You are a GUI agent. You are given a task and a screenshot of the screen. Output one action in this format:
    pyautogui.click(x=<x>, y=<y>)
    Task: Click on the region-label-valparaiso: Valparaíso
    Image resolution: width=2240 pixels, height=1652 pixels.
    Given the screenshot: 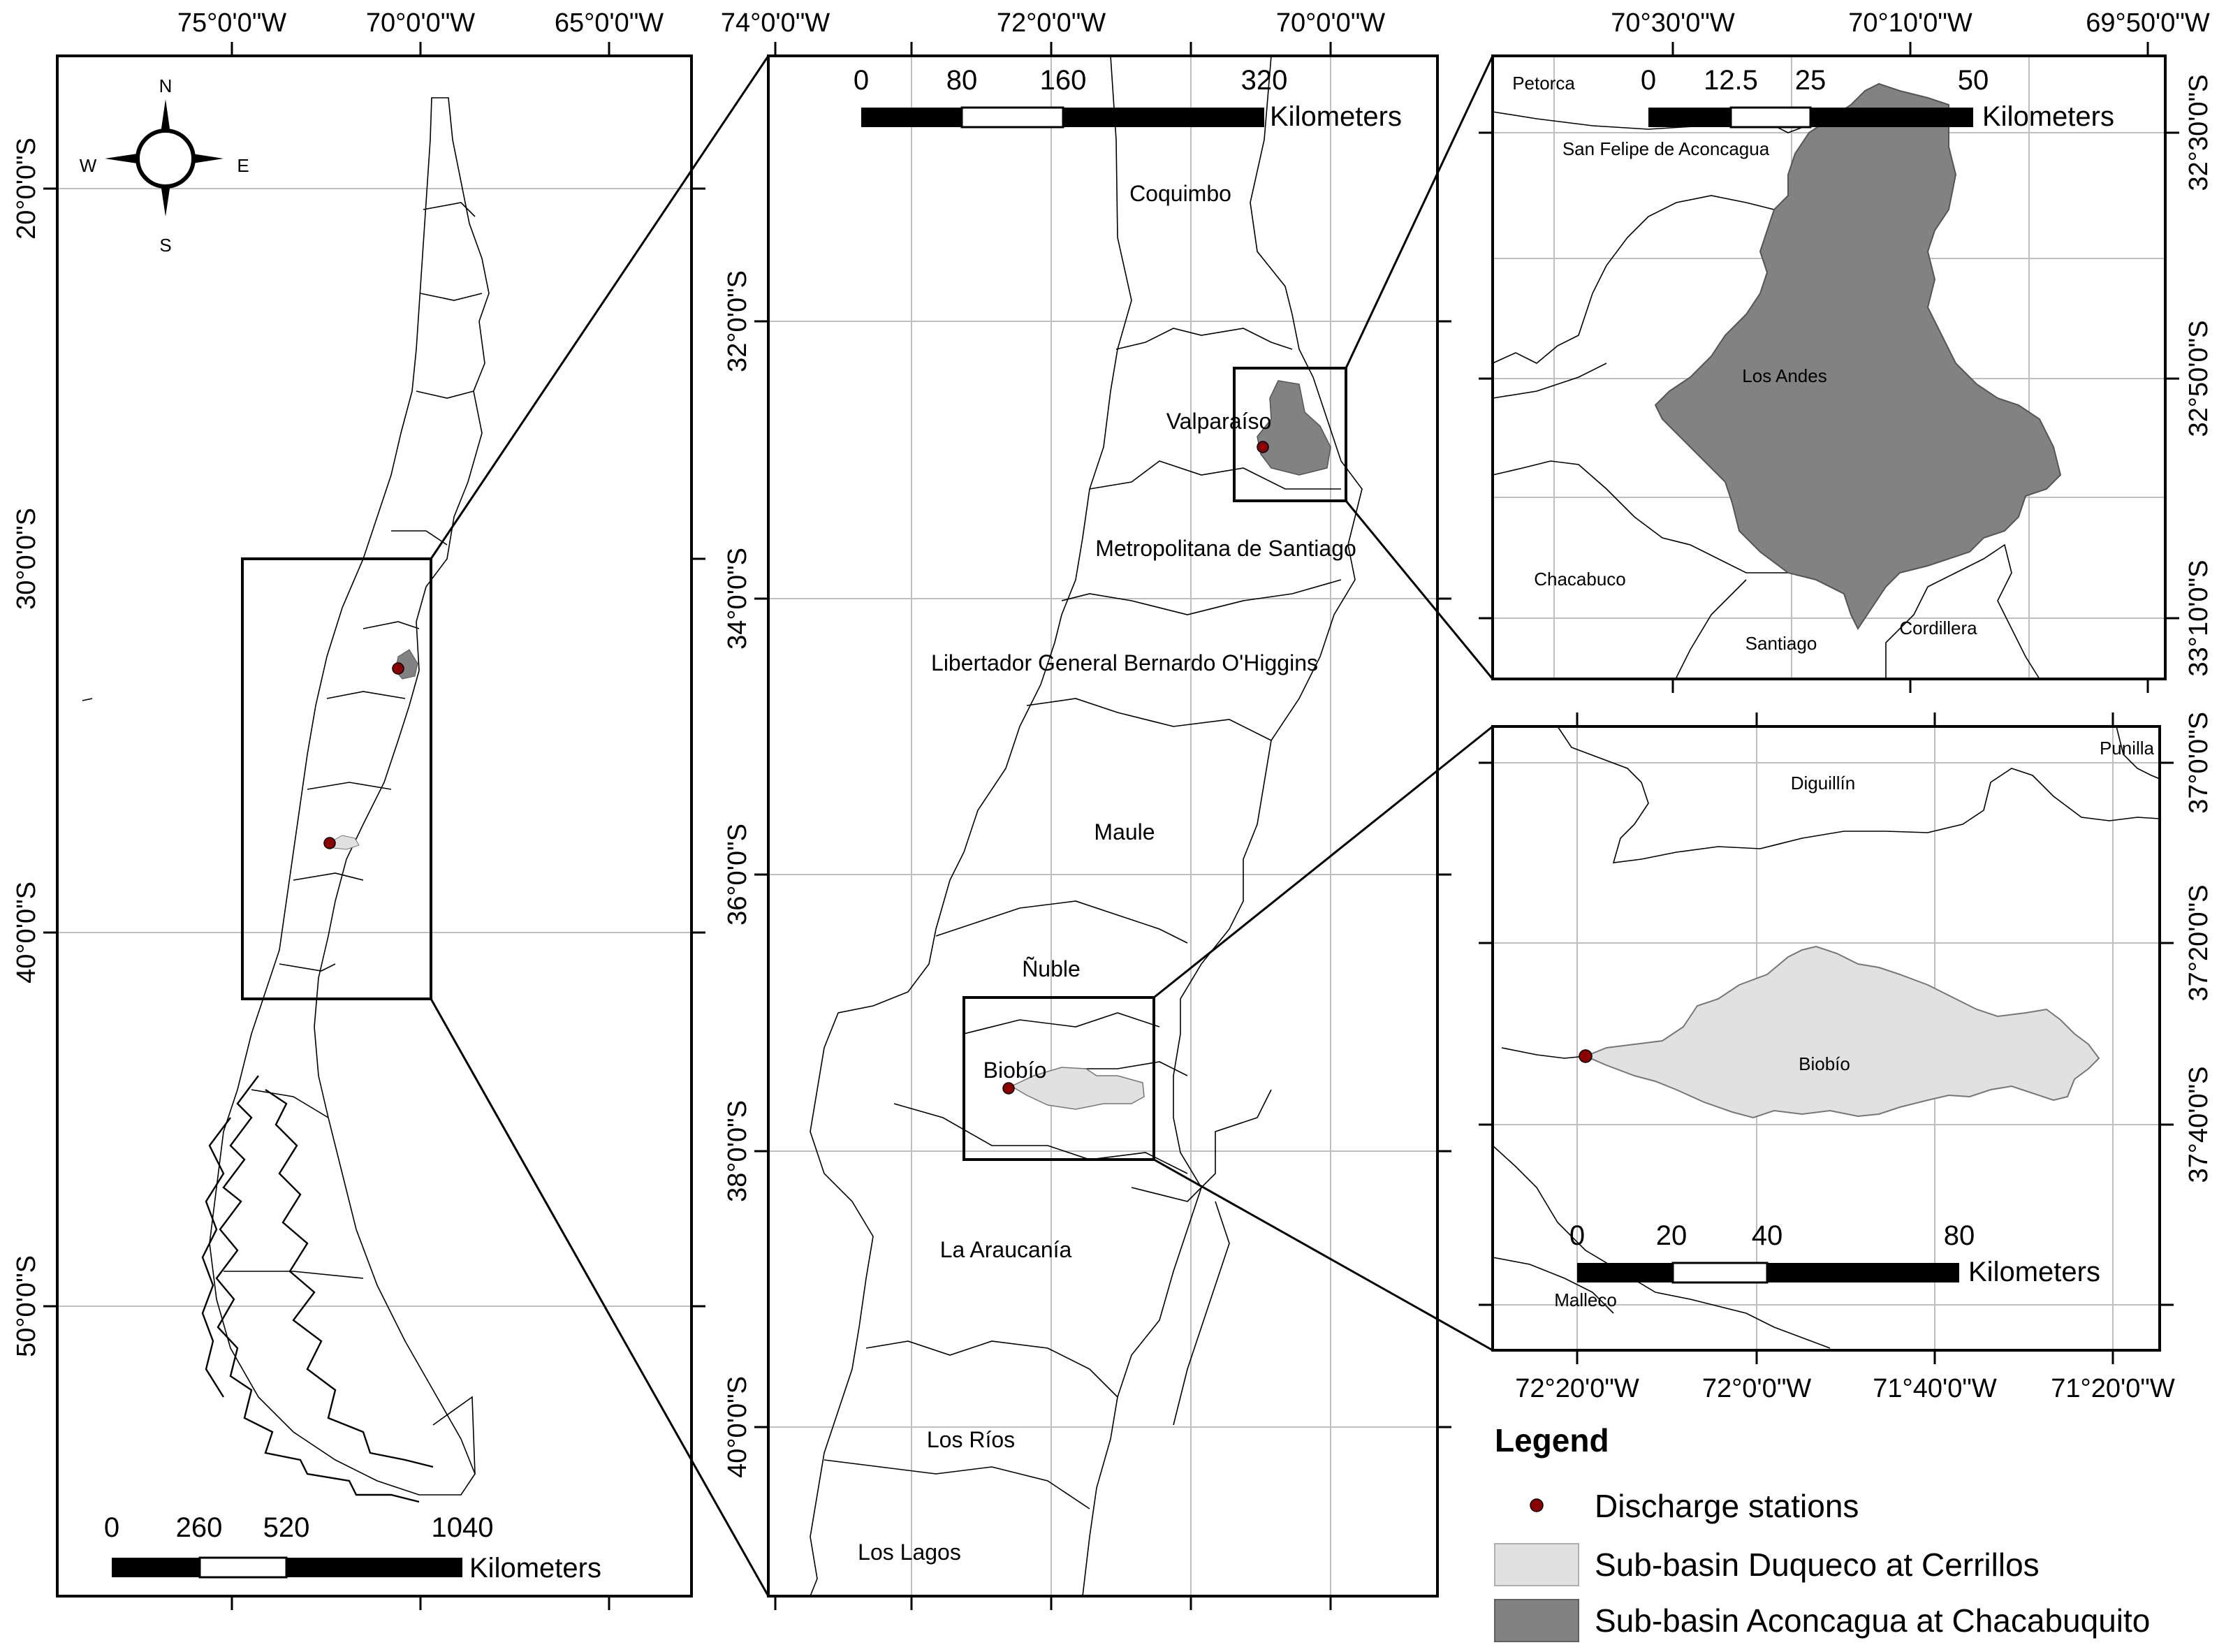 What is the action you would take?
    pyautogui.click(x=1219, y=421)
    